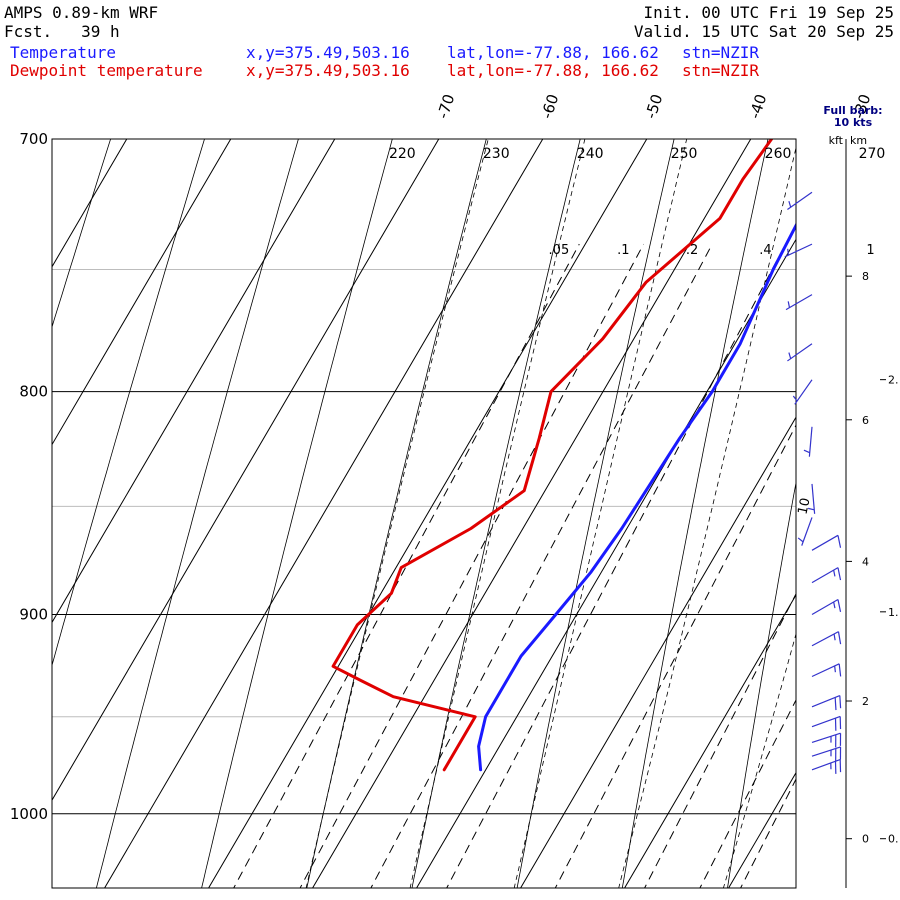  What do you see at coordinates (553, 70) in the screenshot?
I see `legend-dewpoint-latlon: lat,lon=-77.88, 166.62` at bounding box center [553, 70].